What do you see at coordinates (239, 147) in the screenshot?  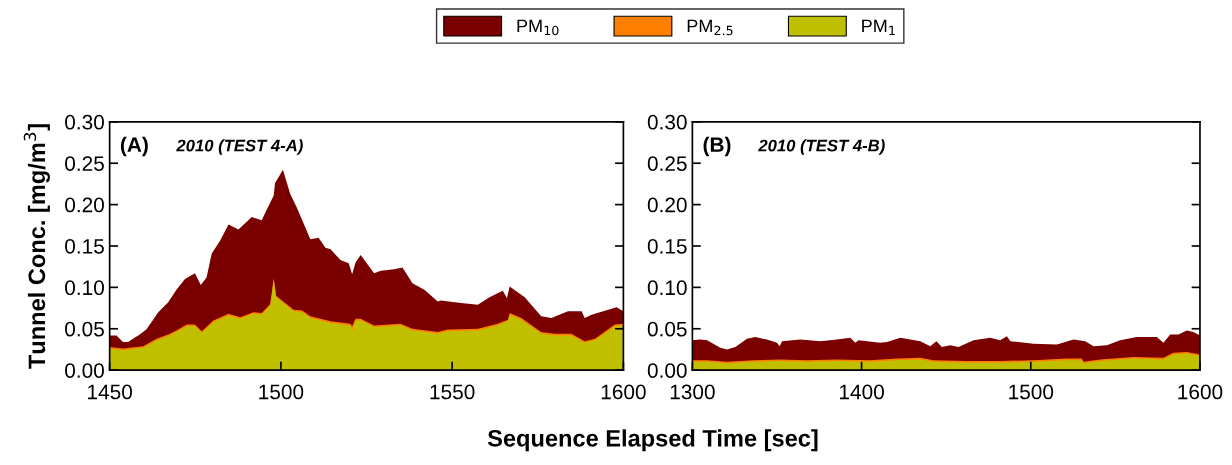 I see `text: 2010 (TEST 4-A)` at bounding box center [239, 147].